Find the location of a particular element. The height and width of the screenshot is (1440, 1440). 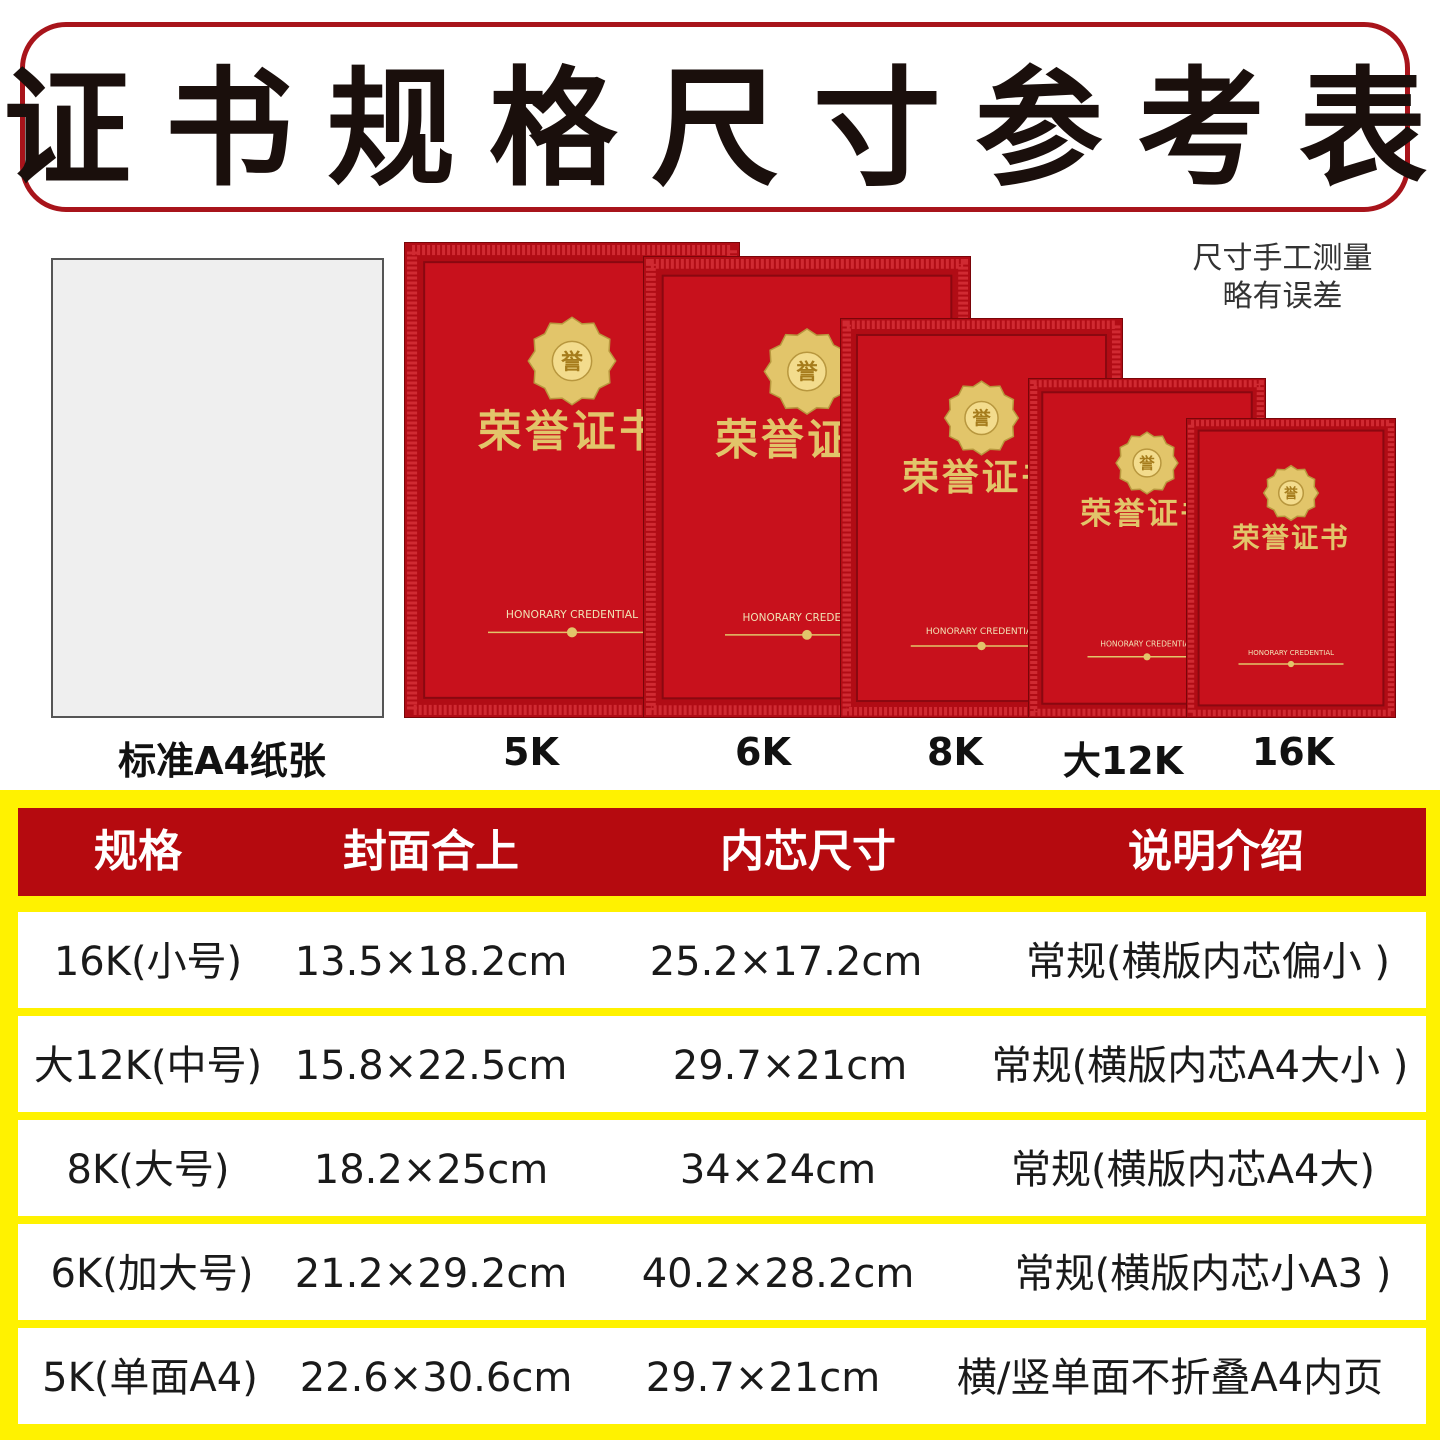

cell-desc: 常规(横版内芯A4大小 ) is located at coordinates (1200, 1066).